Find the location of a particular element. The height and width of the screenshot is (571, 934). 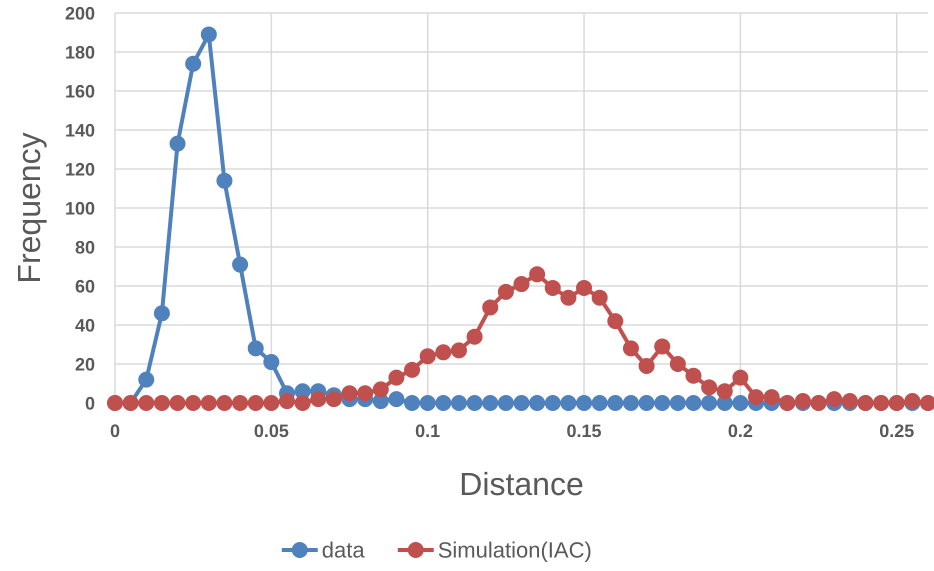

y-tick-label: 140 is located at coordinates (79, 130).